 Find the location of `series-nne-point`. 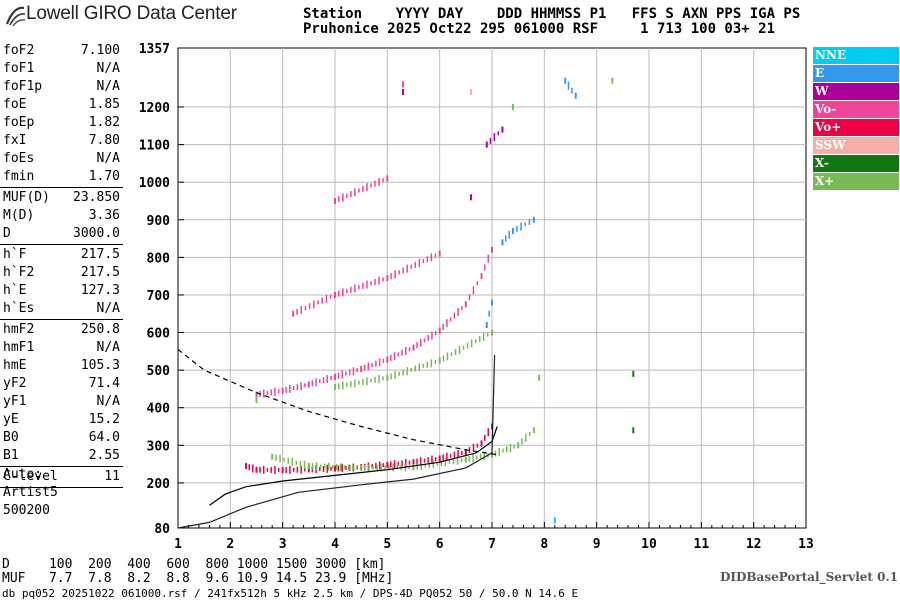

series-nne-point is located at coordinates (554, 520).